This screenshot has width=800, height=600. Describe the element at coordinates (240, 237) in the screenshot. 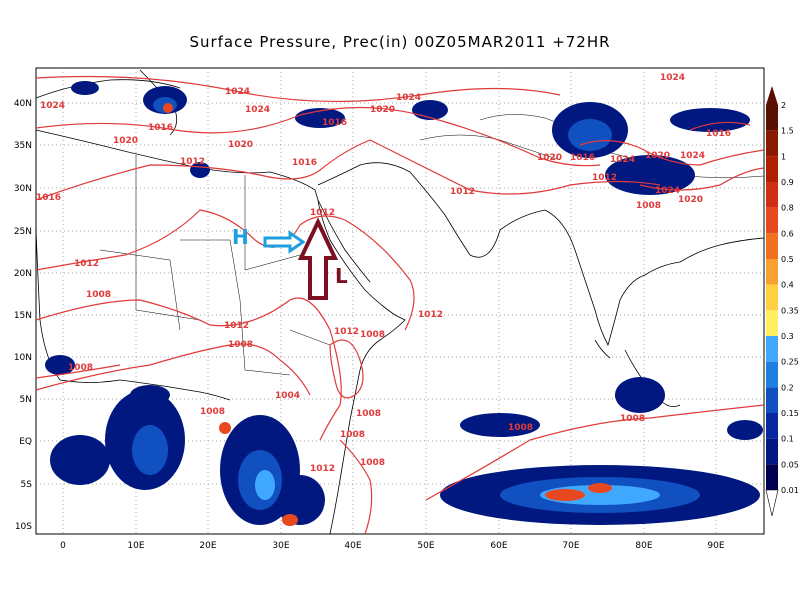

I see `high-label: H` at that location.